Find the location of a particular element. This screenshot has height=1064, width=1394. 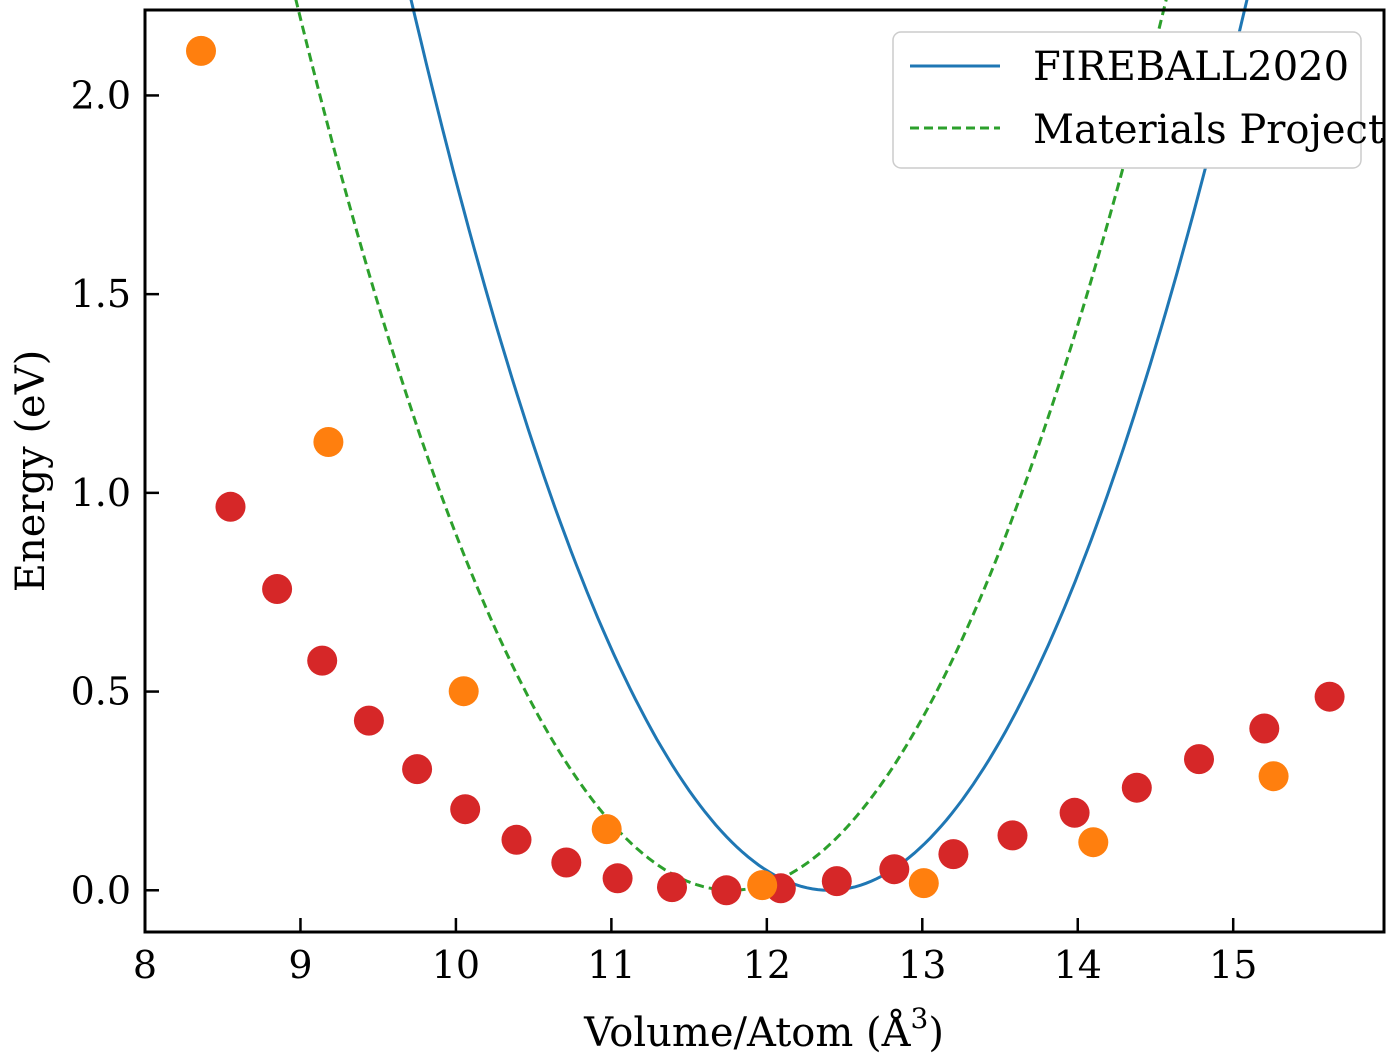

y-tick-label: 2.0 is located at coordinates (101, 95).